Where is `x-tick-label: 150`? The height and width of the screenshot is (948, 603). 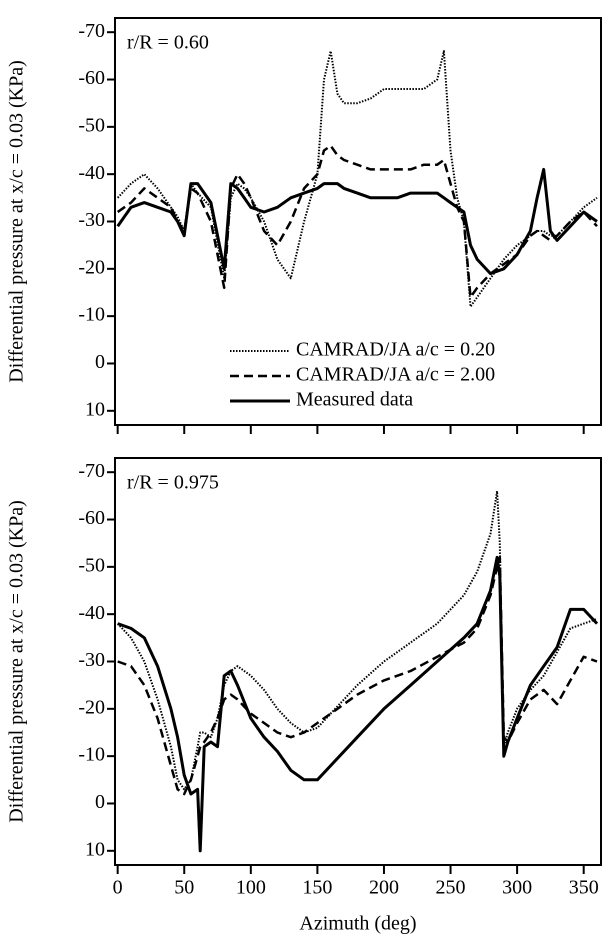 x-tick-label: 150 is located at coordinates (317, 888).